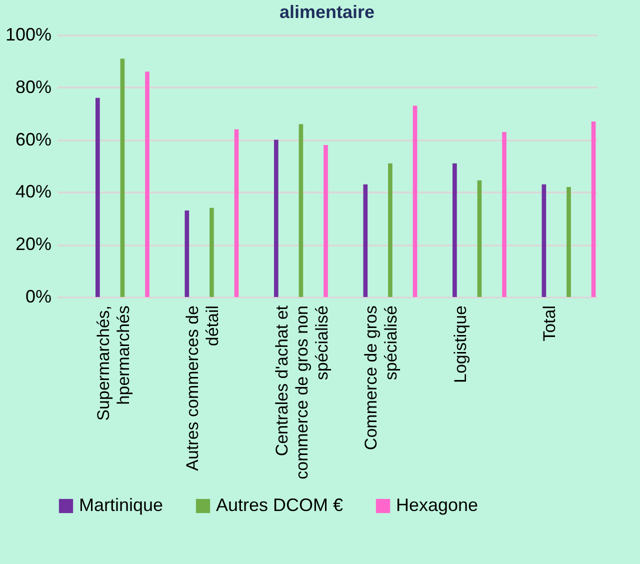  I want to click on y-tick-label: 20%, so click(33, 244).